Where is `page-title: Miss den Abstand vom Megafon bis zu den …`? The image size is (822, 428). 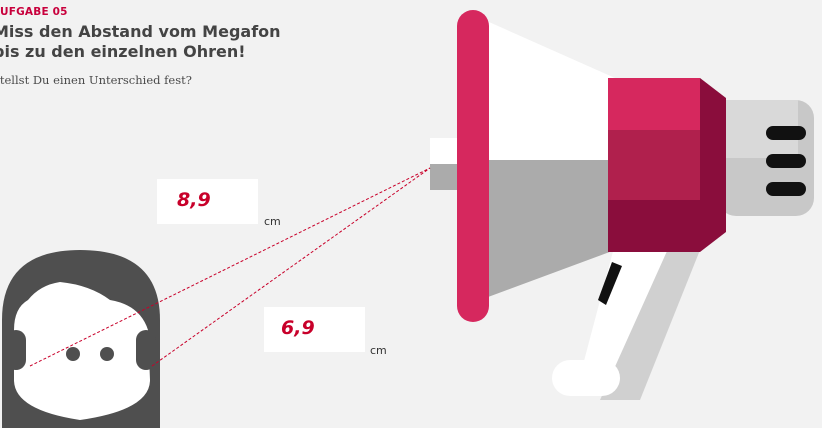
page-title: Miss den Abstand vom Megafon bis zu den … is located at coordinates (140, 42).